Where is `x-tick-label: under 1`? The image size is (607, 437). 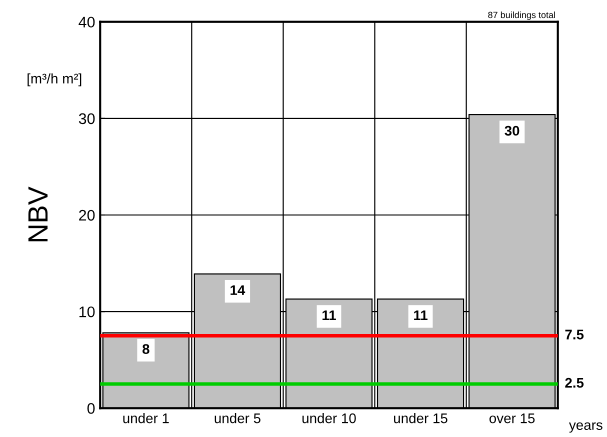 x-tick-label: under 1 is located at coordinates (146, 418).